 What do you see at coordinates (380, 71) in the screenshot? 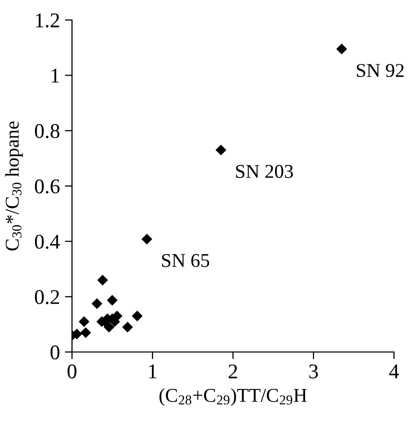
I see `annotation: SN 92` at bounding box center [380, 71].